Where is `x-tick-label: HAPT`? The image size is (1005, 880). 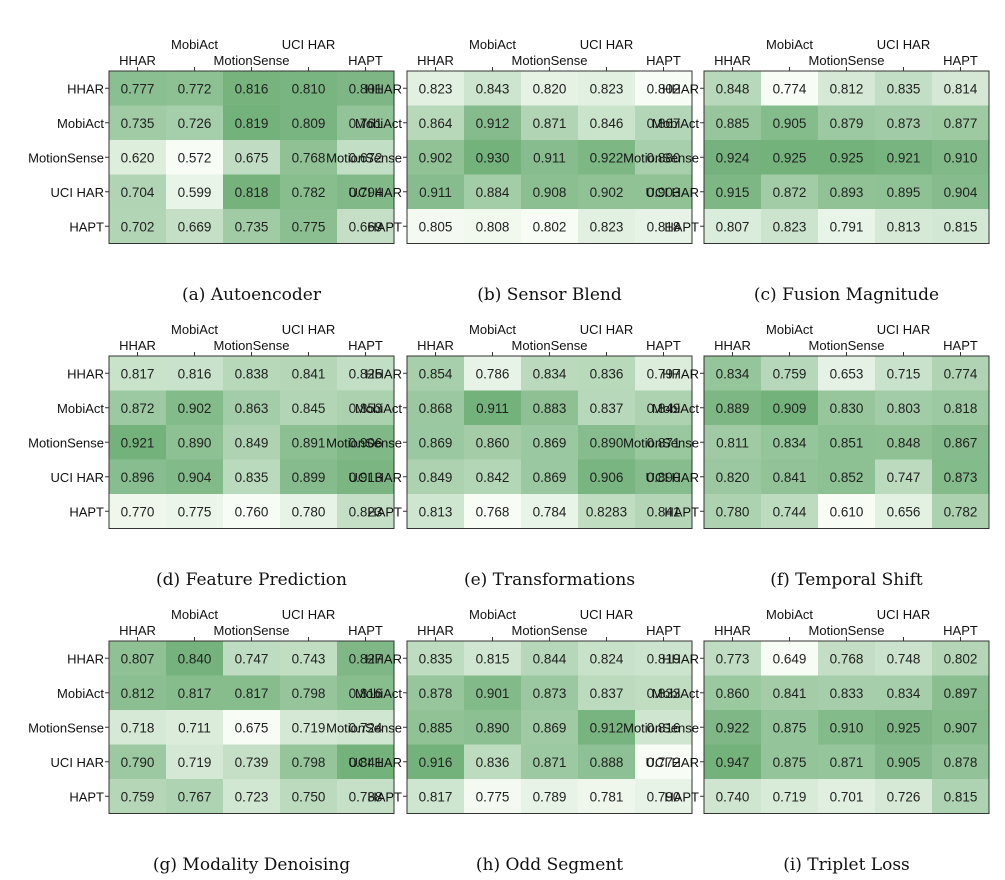
x-tick-label: HAPT is located at coordinates (960, 345).